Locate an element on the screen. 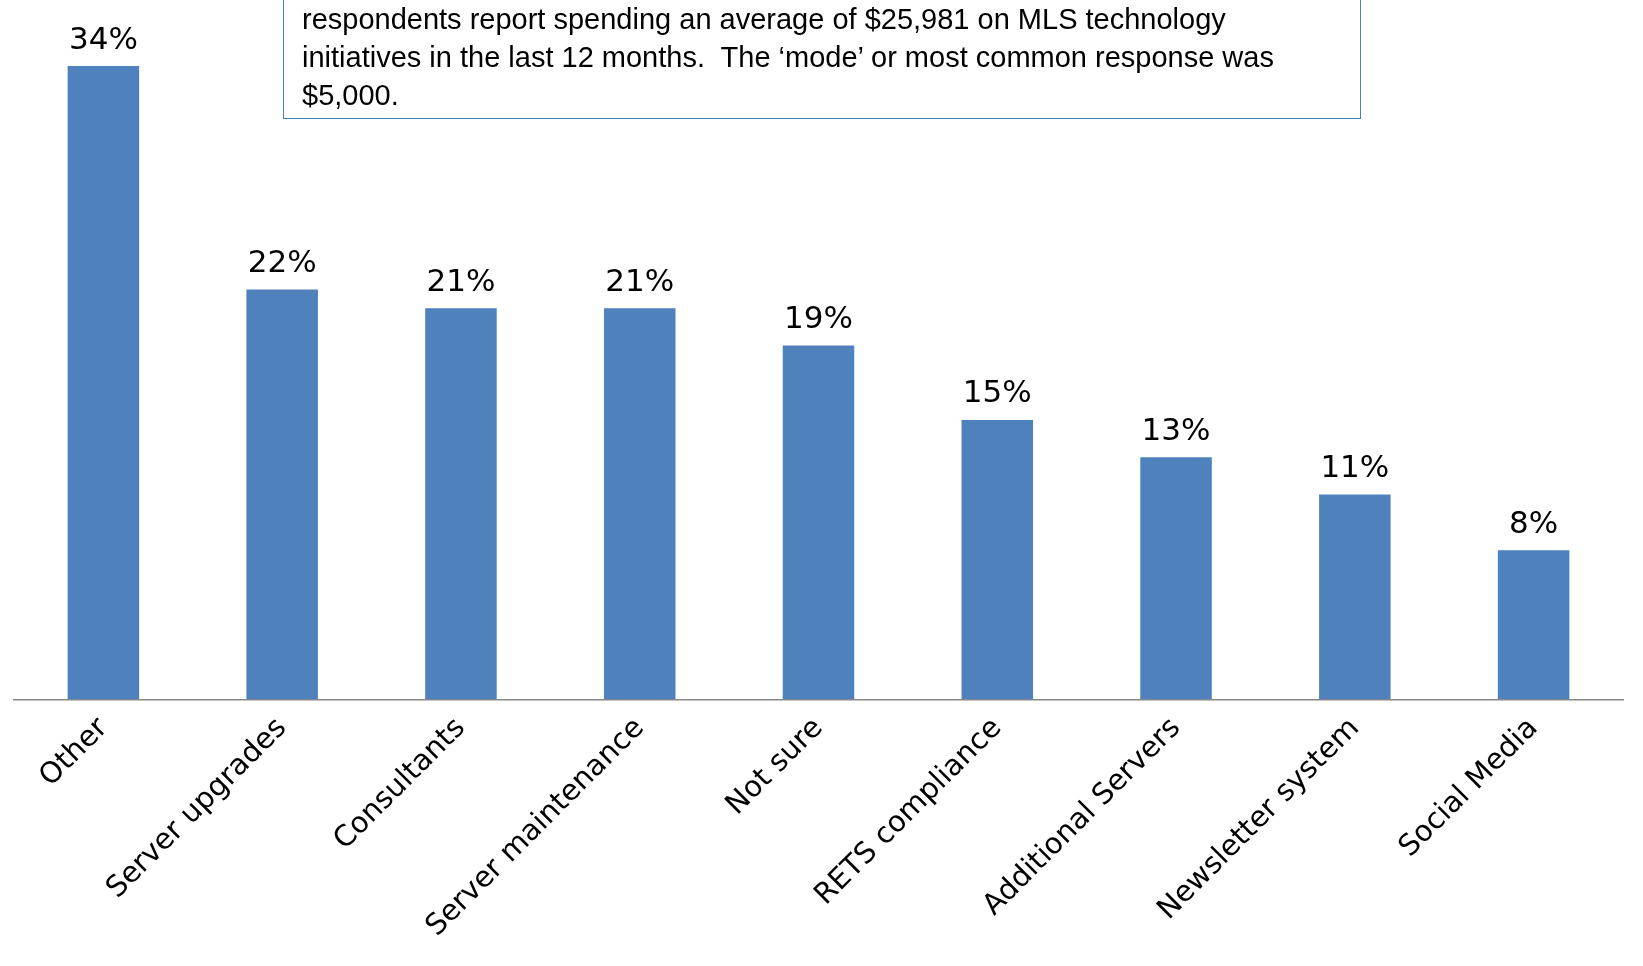  data-label: 8% is located at coordinates (1534, 521).